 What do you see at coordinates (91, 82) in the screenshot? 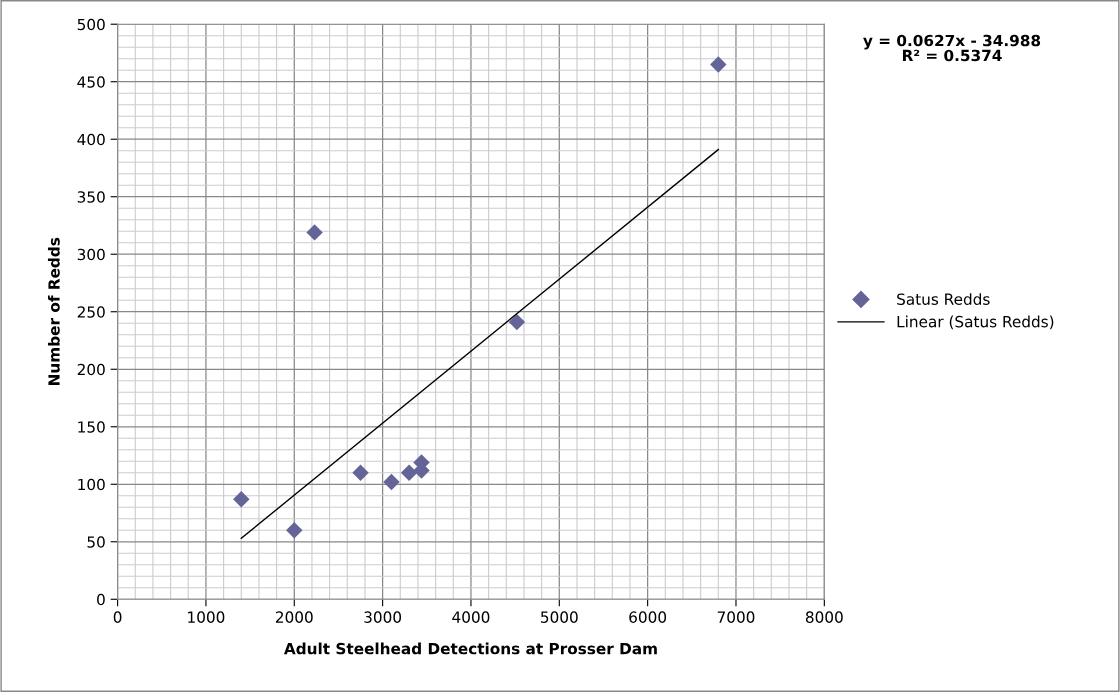
I see `y-tick-label: 450` at bounding box center [91, 82].